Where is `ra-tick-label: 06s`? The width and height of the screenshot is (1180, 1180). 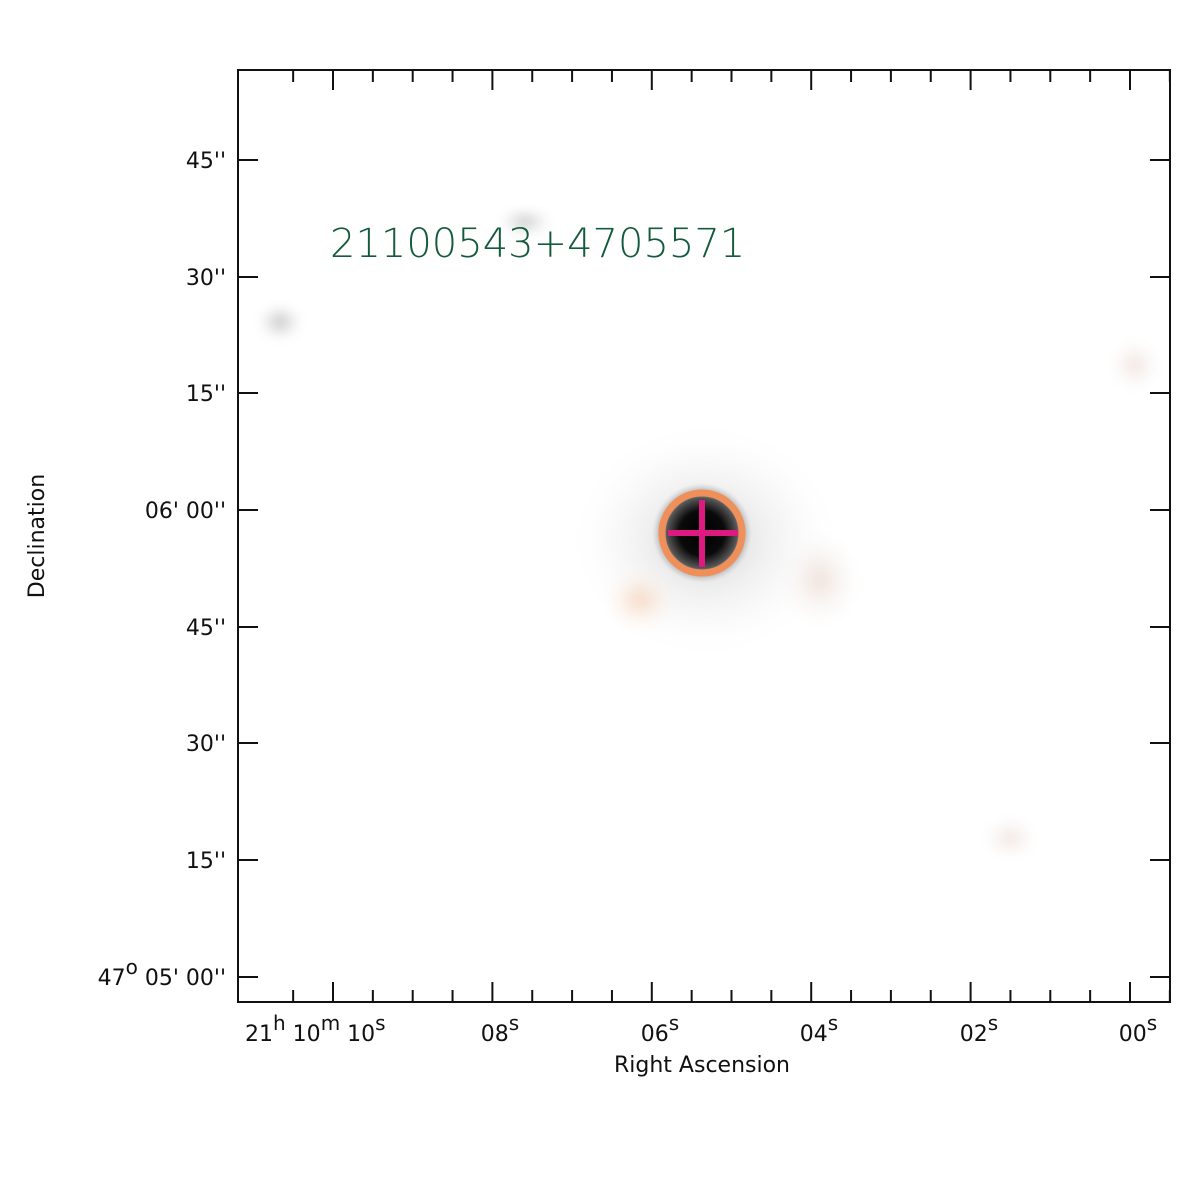 ra-tick-label: 06s is located at coordinates (660, 1029).